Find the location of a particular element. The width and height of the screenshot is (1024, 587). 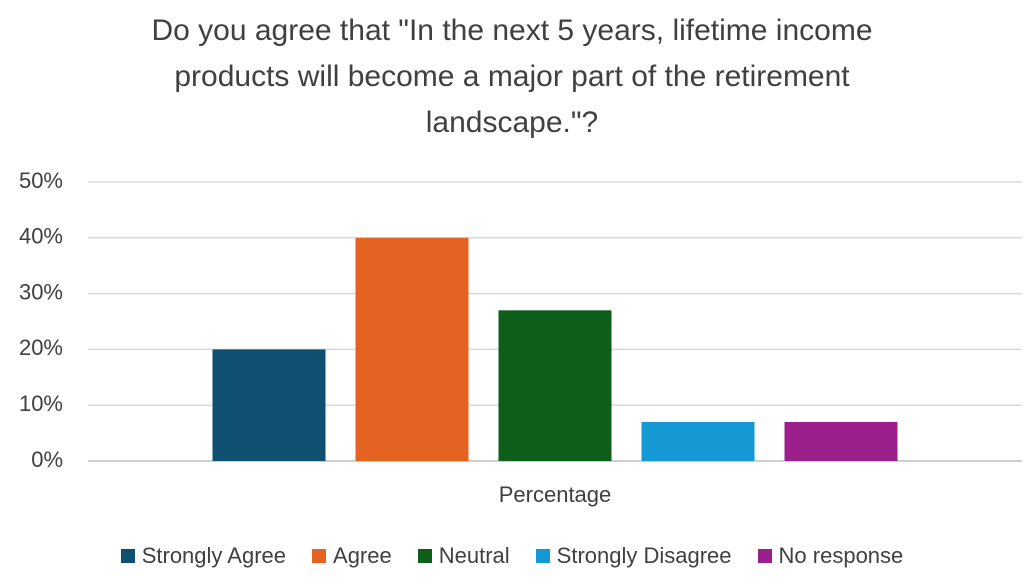

legend-item: No response is located at coordinates (830, 556).